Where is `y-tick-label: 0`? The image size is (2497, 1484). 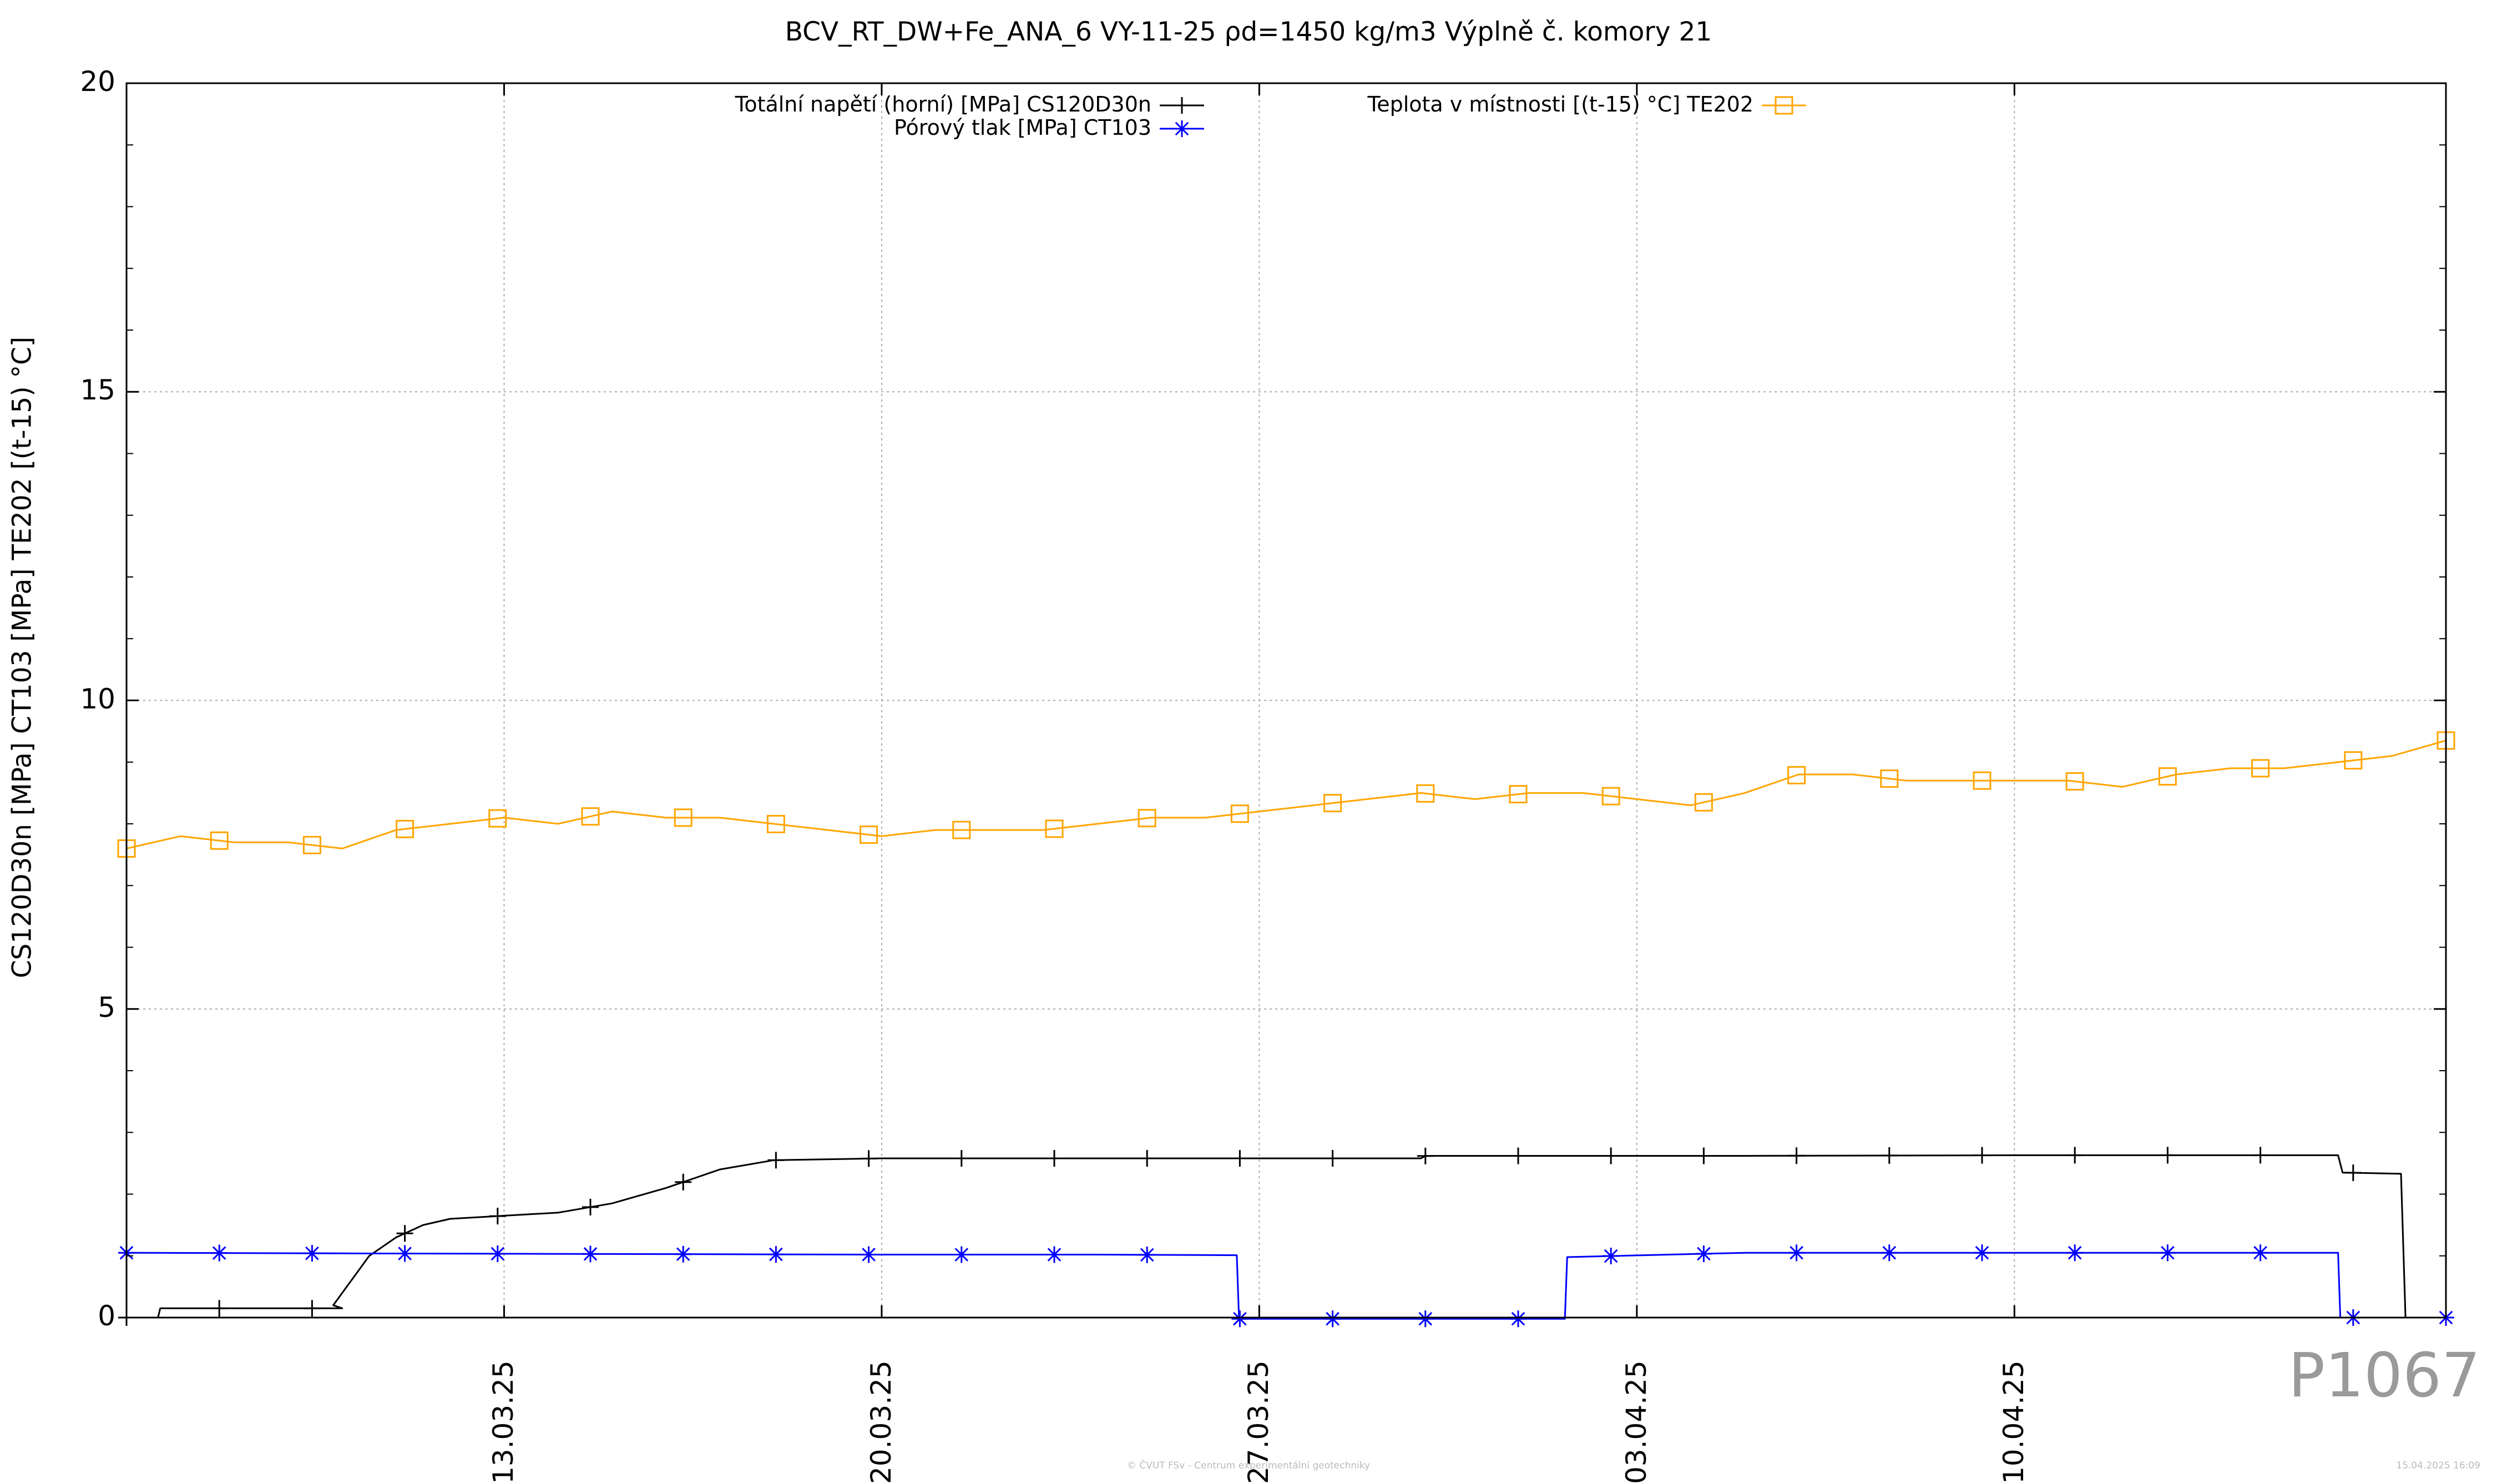 y-tick-label: 0 is located at coordinates (106, 1316).